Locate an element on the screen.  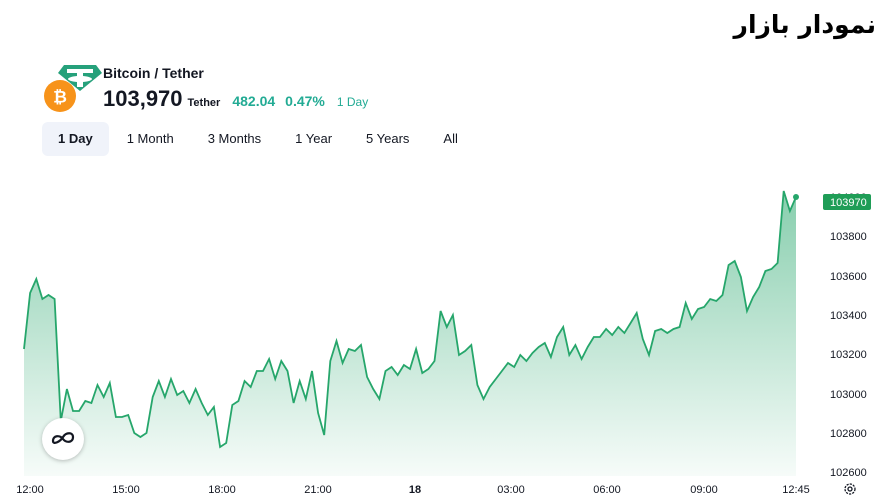
price-row: 103,970 Tether 482.04 0.47% 1 Day is located at coordinates (235, 99).